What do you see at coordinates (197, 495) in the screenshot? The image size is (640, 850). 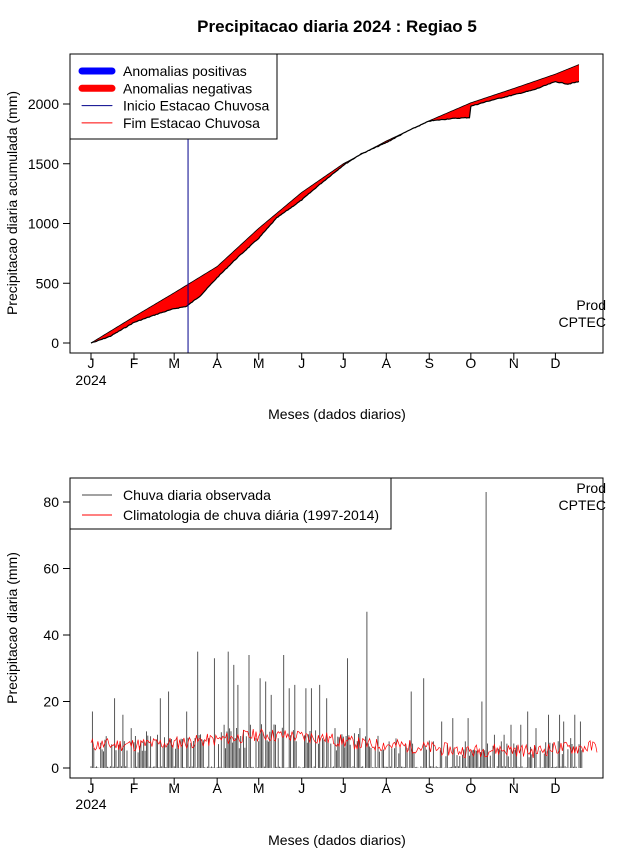 I see `legend-label: Chuva diaria observada` at bounding box center [197, 495].